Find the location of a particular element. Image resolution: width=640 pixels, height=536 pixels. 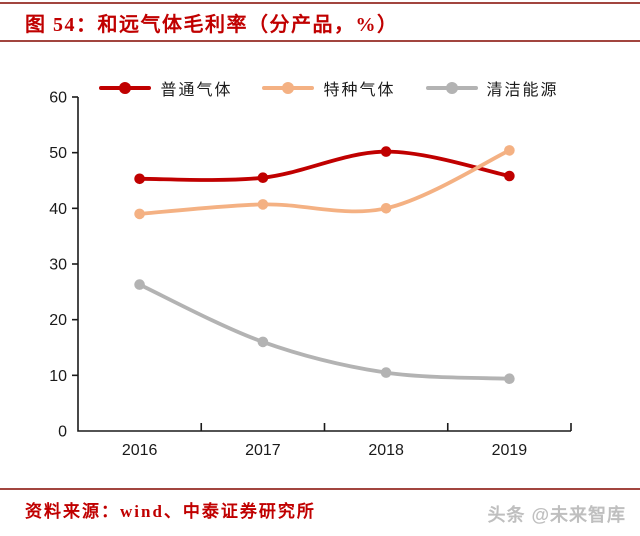

legend-label: 清洁能源 is located at coordinates (522, 90).